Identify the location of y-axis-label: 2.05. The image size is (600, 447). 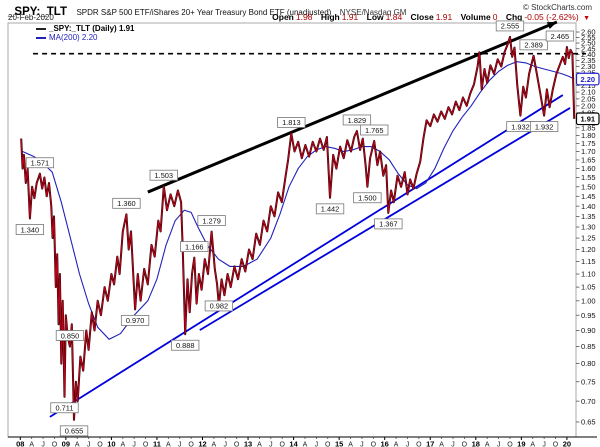
(588, 98).